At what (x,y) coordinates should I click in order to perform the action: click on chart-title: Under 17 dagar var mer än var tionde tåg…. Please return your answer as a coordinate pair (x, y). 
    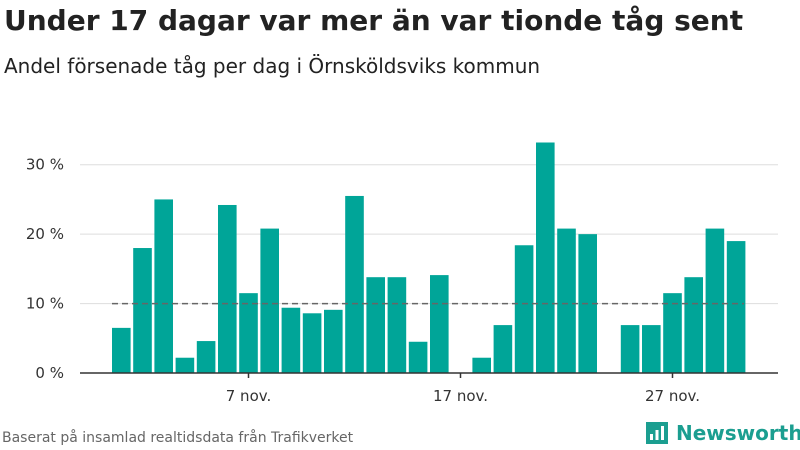
    Looking at the image, I should click on (374, 20).